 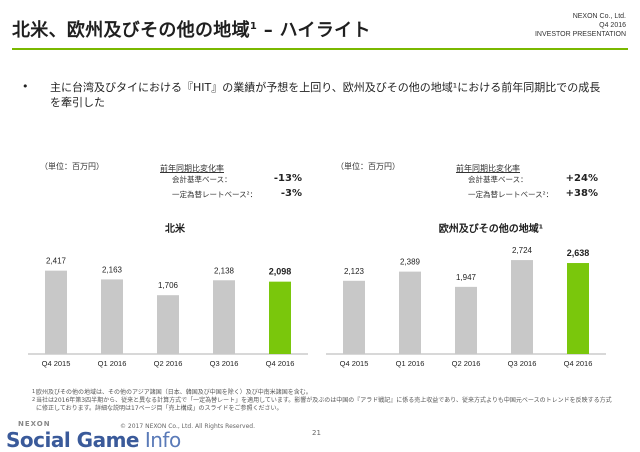 I want to click on right-yoy-value-constant: +38%, so click(x=581, y=193).